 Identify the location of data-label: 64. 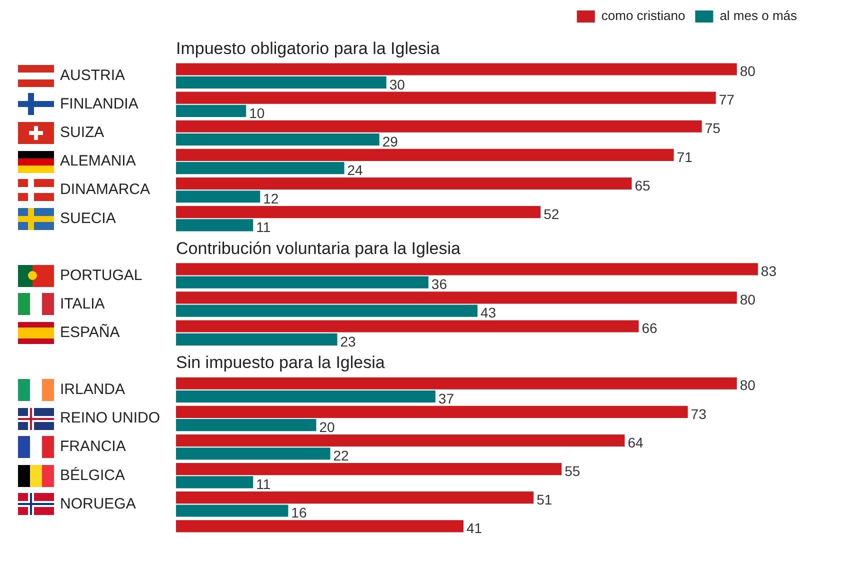
(636, 442).